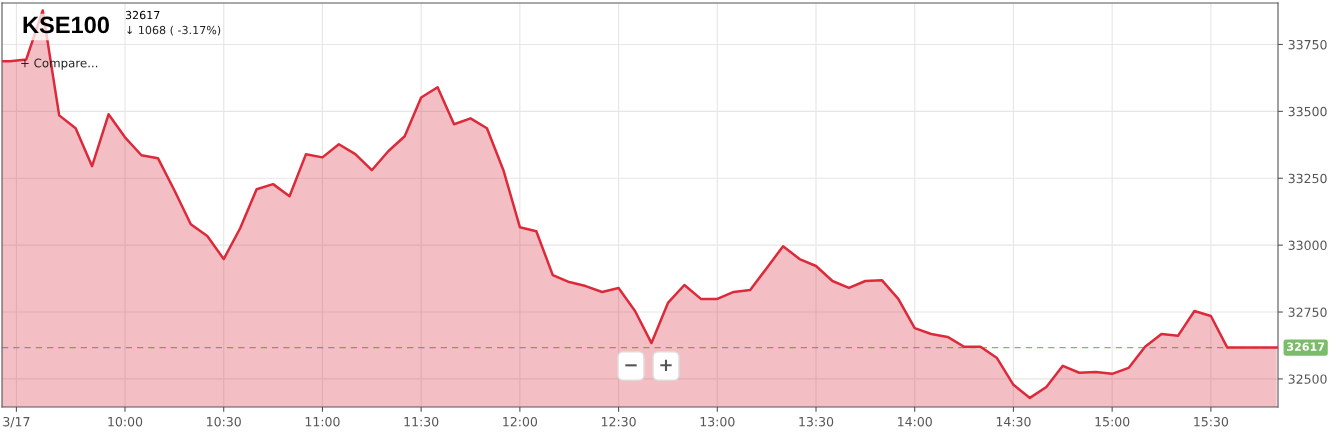 The image size is (1337, 439). I want to click on y-tick-label: 33000, so click(1307, 245).